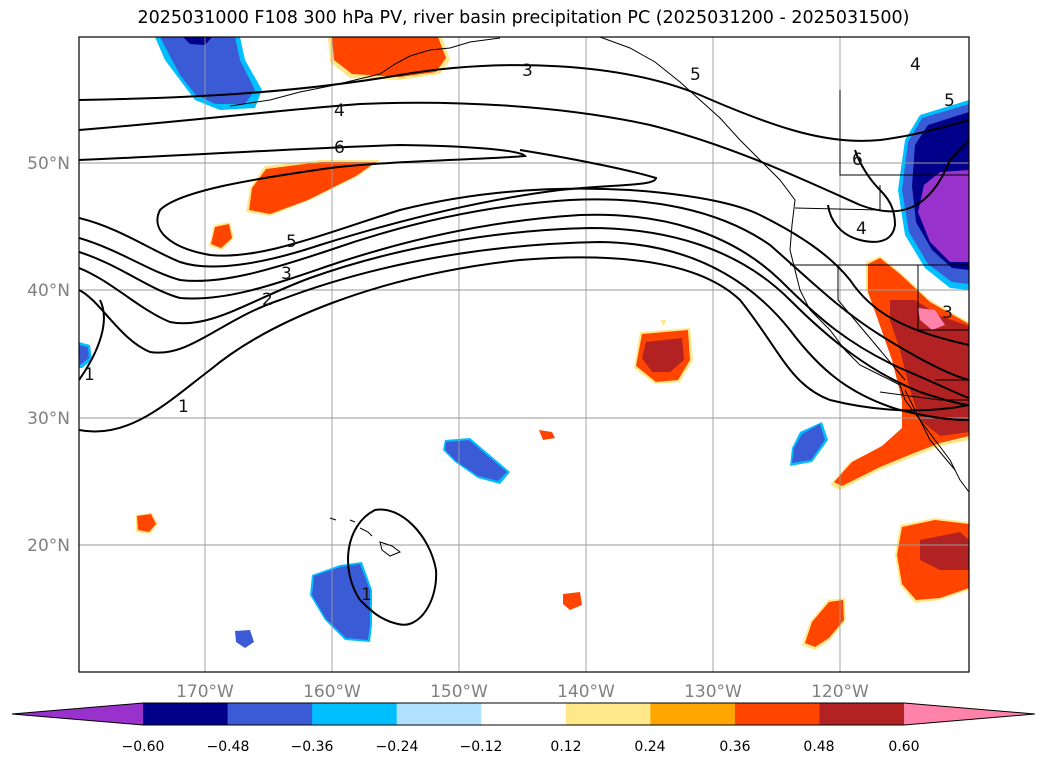  Describe the element at coordinates (840, 692) in the screenshot. I see `lon-label: 120°W` at that location.